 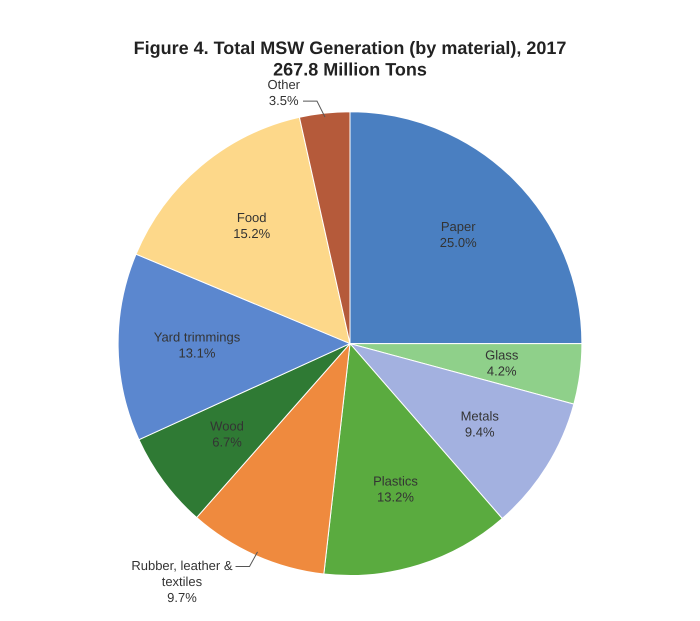 What do you see at coordinates (502, 354) in the screenshot?
I see `slice-label: Glass` at bounding box center [502, 354].